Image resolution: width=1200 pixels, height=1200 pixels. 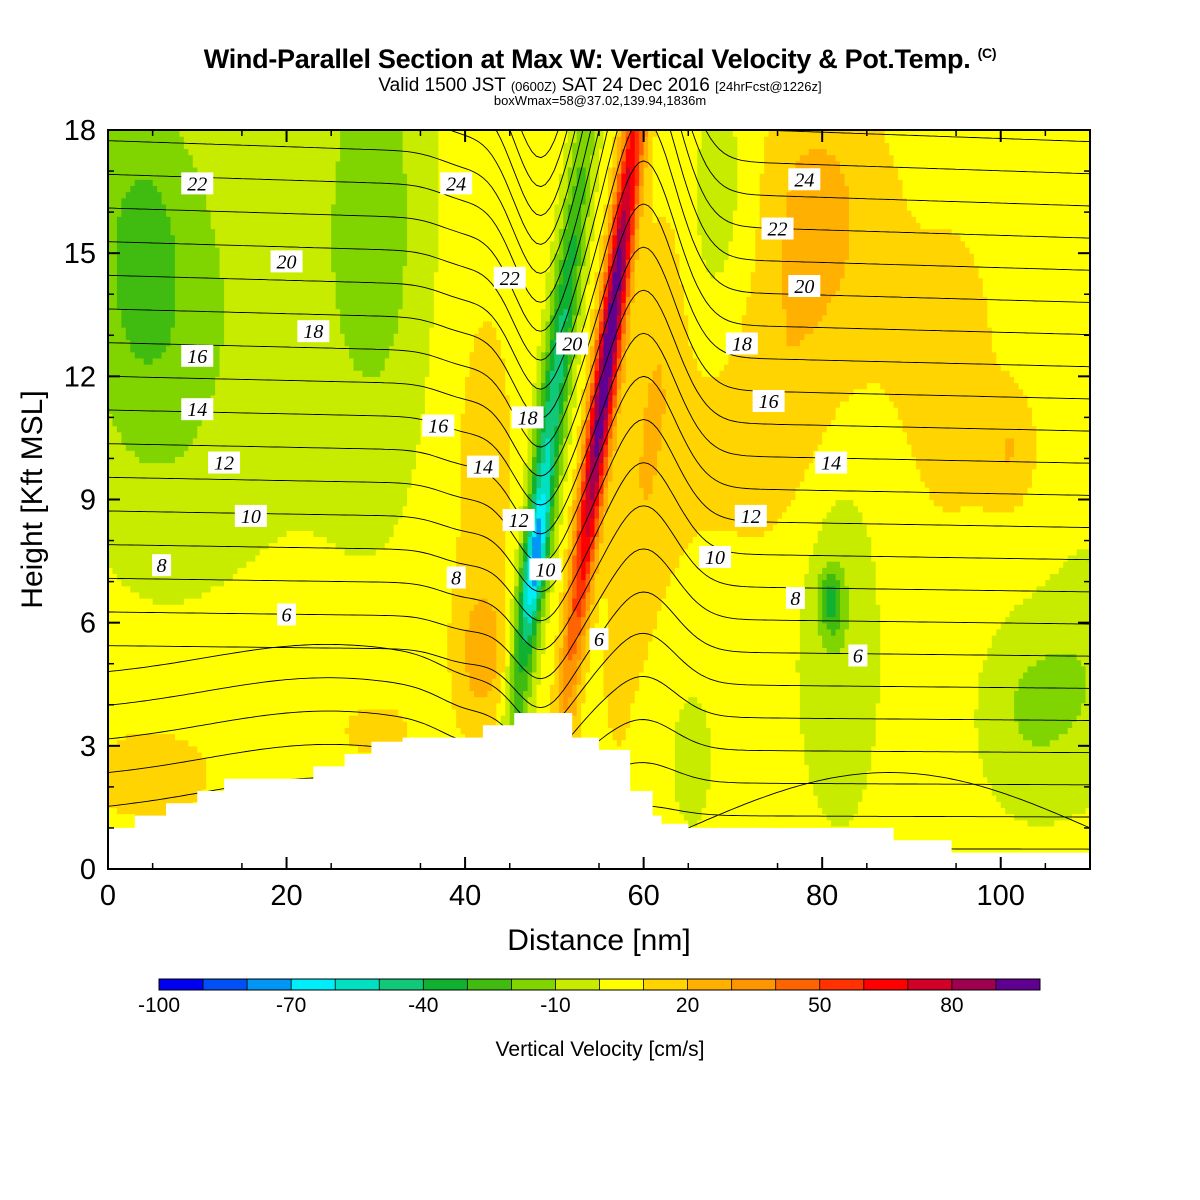 I want to click on y-tick-label: 9, so click(x=88, y=501).